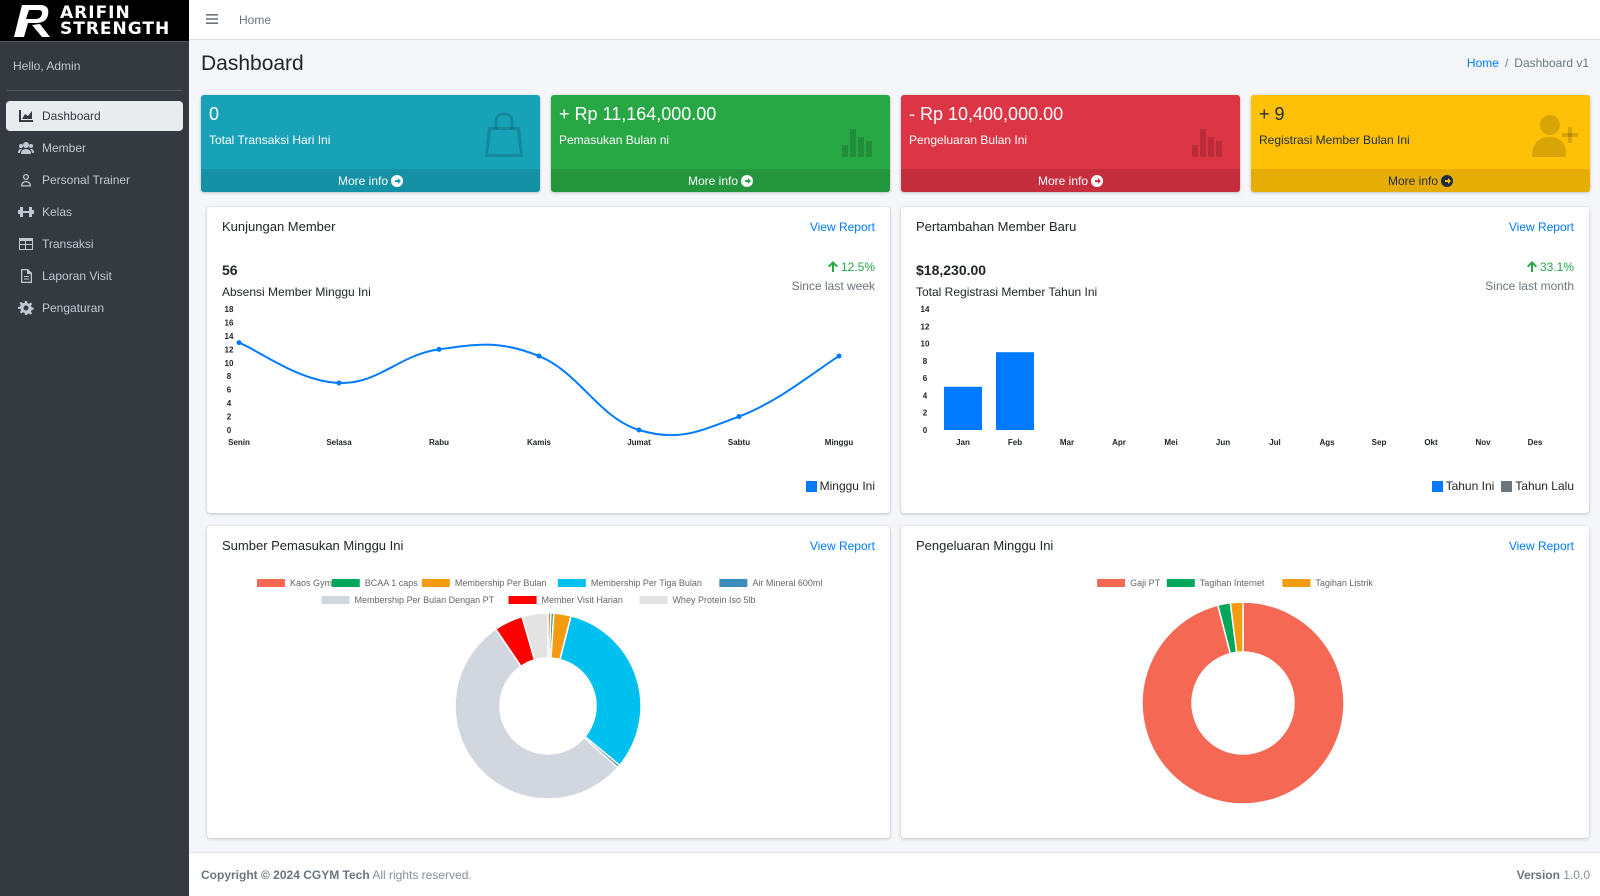 This screenshot has width=1600, height=896. I want to click on sidebar-item-kelas: Kelas, so click(94, 212).